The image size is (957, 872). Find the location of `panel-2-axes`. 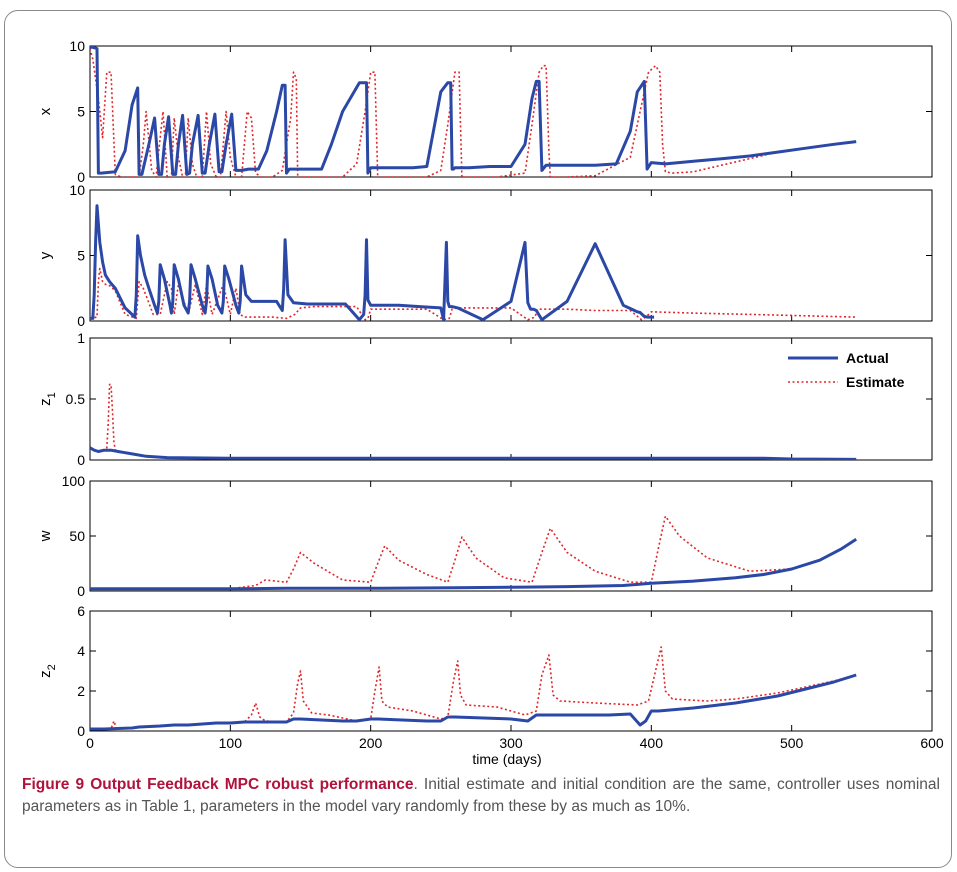

panel-2-axes is located at coordinates (511, 399).